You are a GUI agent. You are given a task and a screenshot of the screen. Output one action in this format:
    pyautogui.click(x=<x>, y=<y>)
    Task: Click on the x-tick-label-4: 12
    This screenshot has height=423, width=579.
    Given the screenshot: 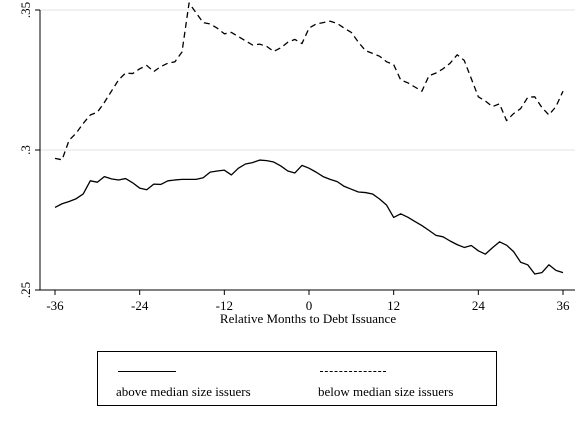 What is the action you would take?
    pyautogui.click(x=393, y=305)
    